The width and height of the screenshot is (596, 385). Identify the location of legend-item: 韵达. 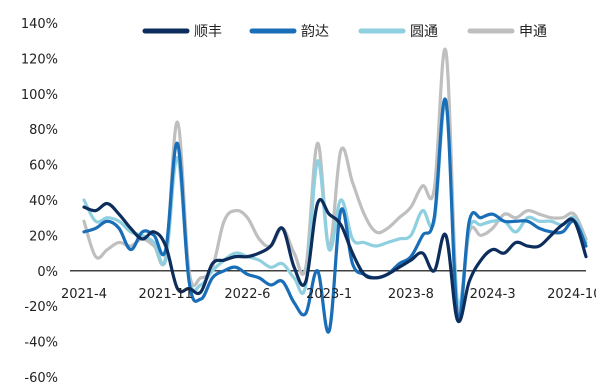
(289, 32).